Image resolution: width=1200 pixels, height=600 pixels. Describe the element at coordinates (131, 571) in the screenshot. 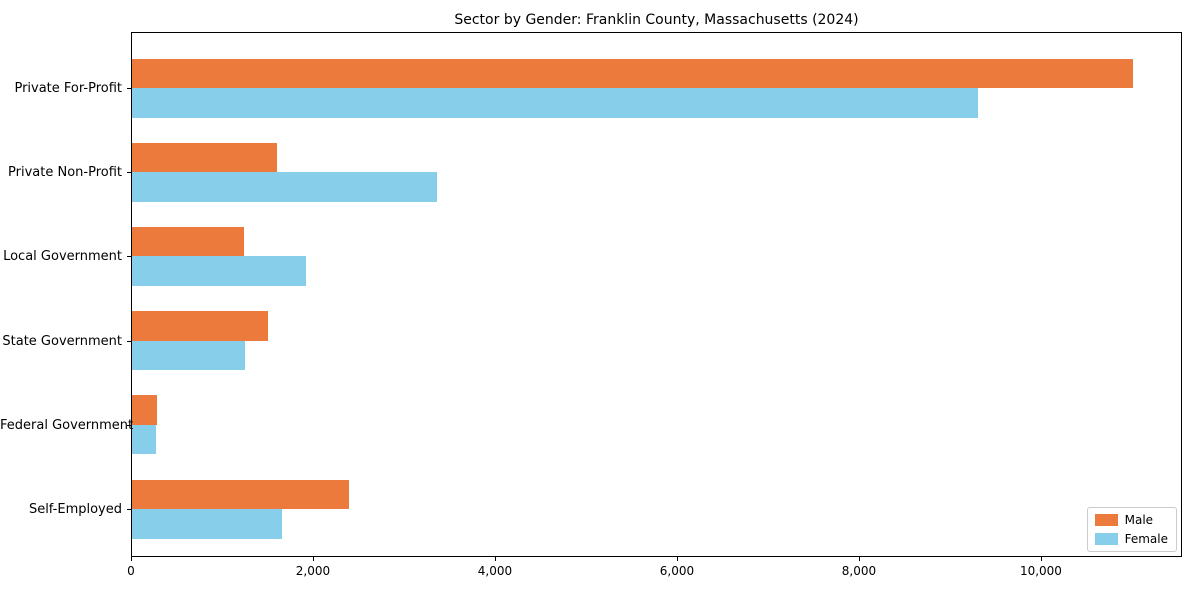

I see `x-tick-label-0: 0` at that location.